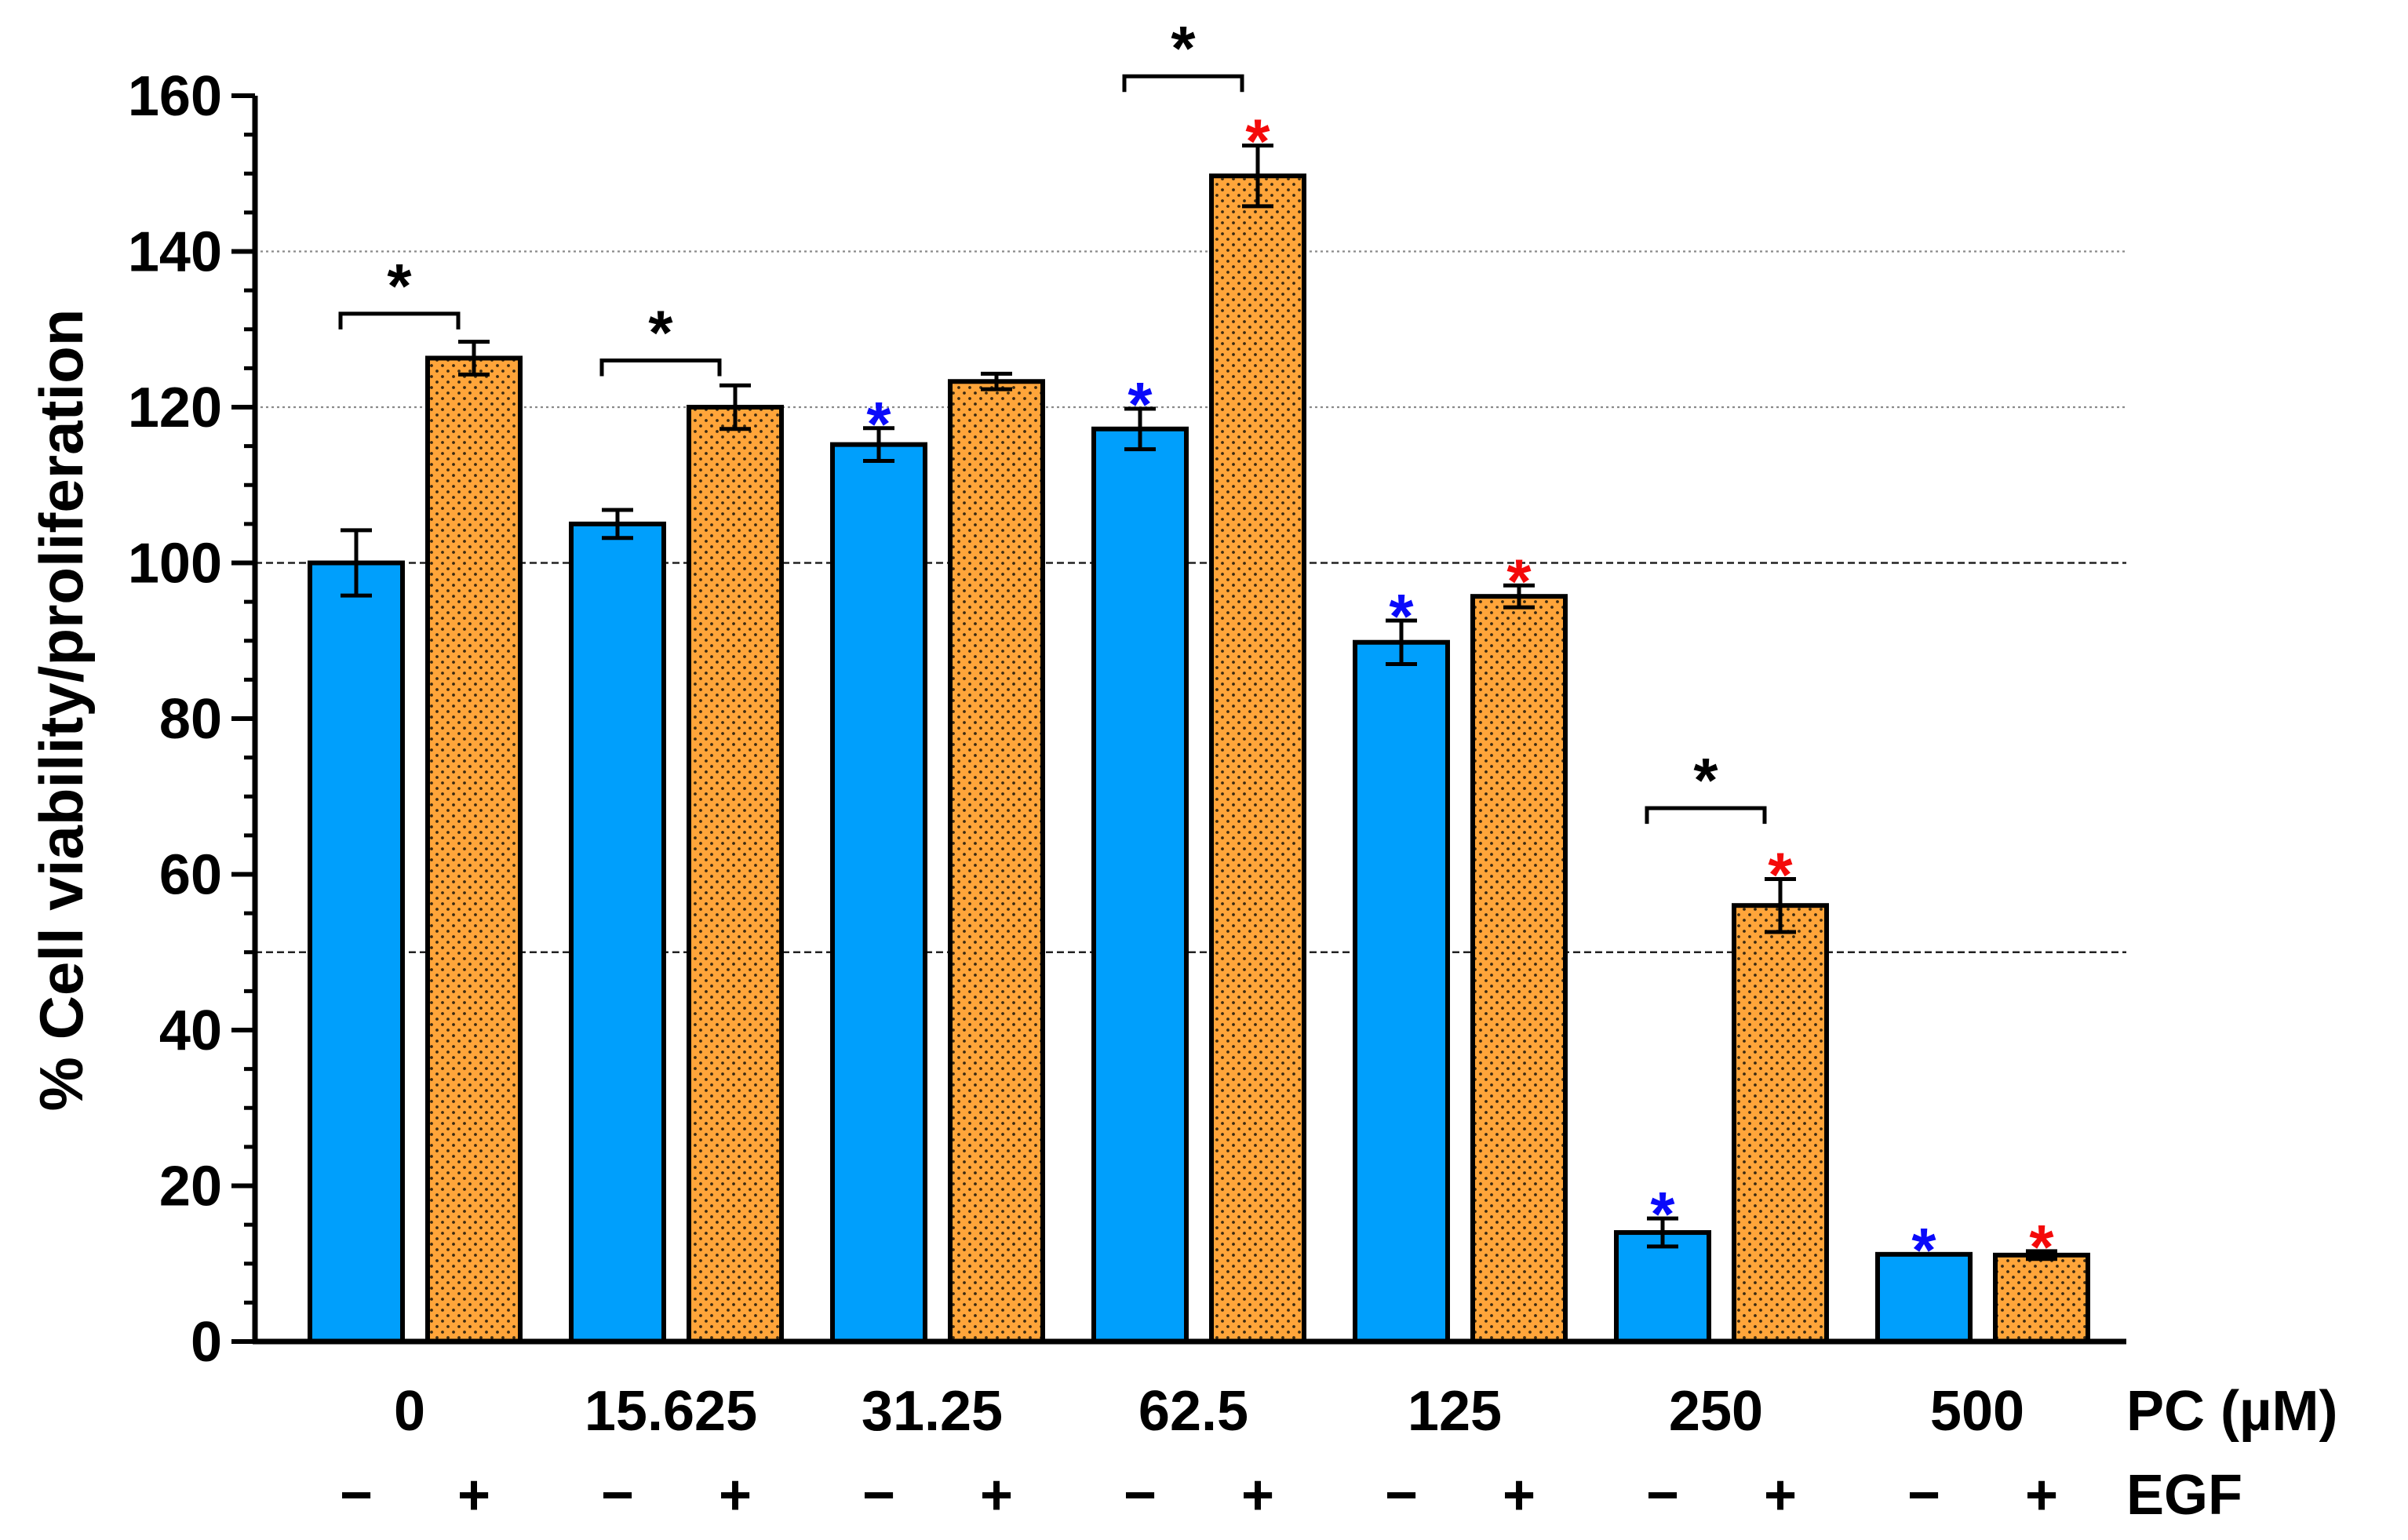 This screenshot has width=2408, height=1540. I want to click on y-axis-title: % Cell viability/proliferation, so click(61, 710).